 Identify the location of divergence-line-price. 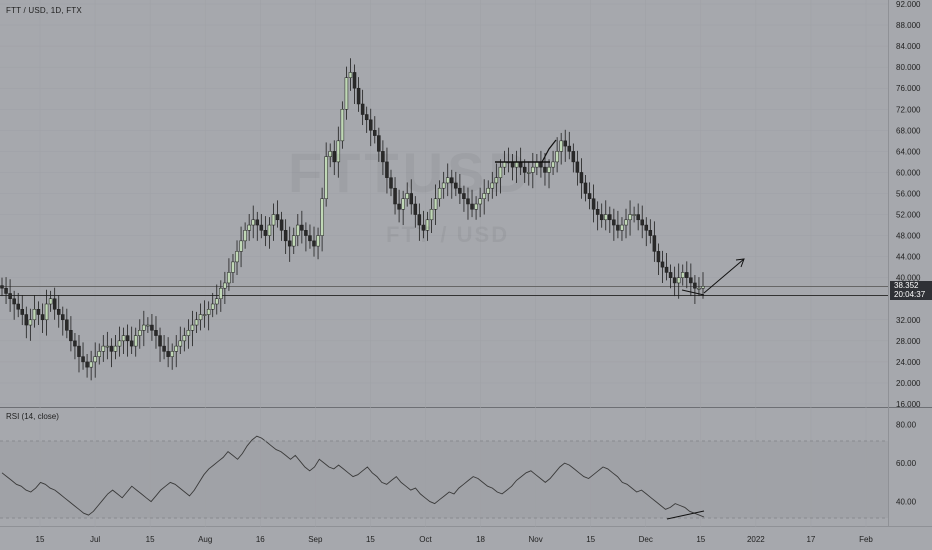
(693, 292).